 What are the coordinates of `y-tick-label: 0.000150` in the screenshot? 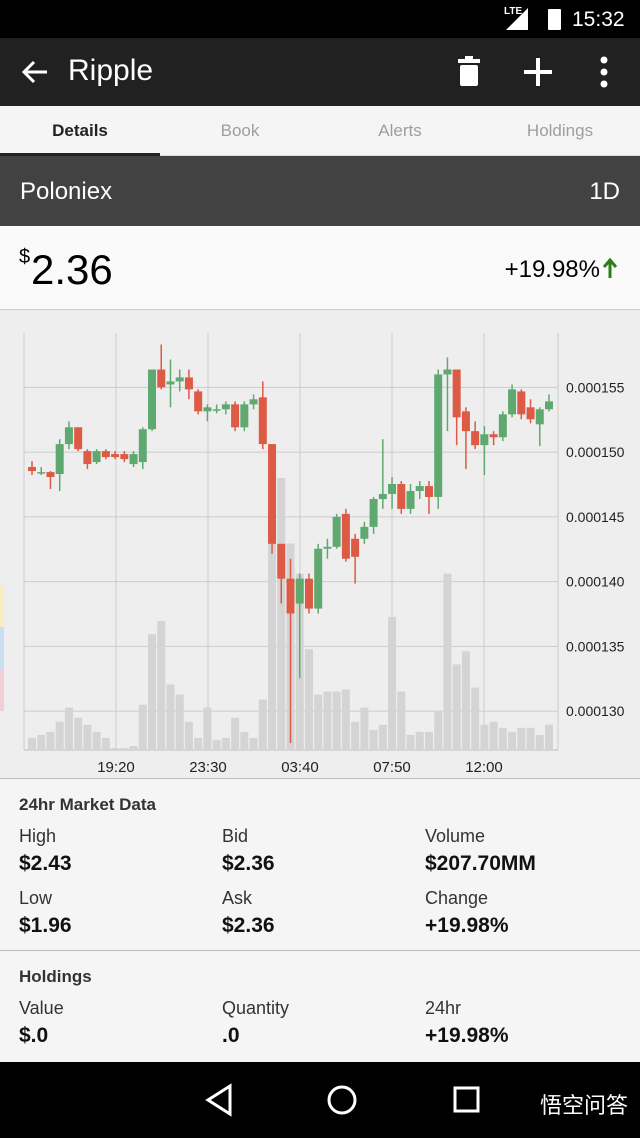 It's located at (595, 452).